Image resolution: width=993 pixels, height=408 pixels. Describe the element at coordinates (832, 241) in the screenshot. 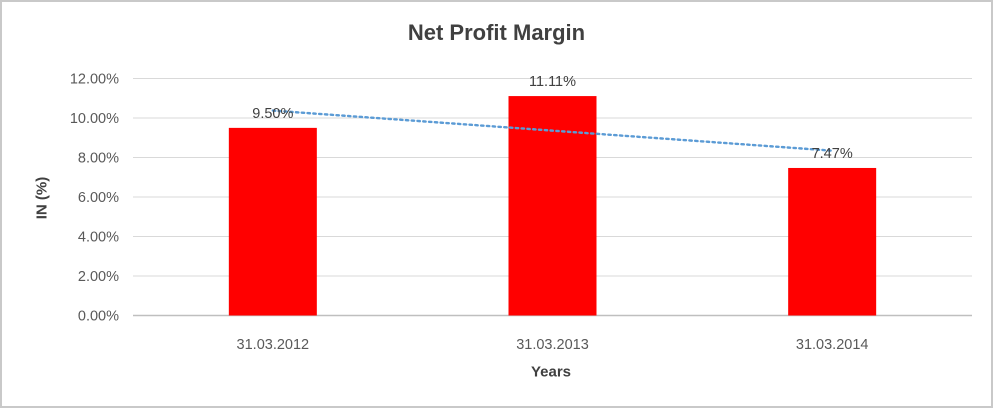

I see `bar-31.03.2014` at that location.